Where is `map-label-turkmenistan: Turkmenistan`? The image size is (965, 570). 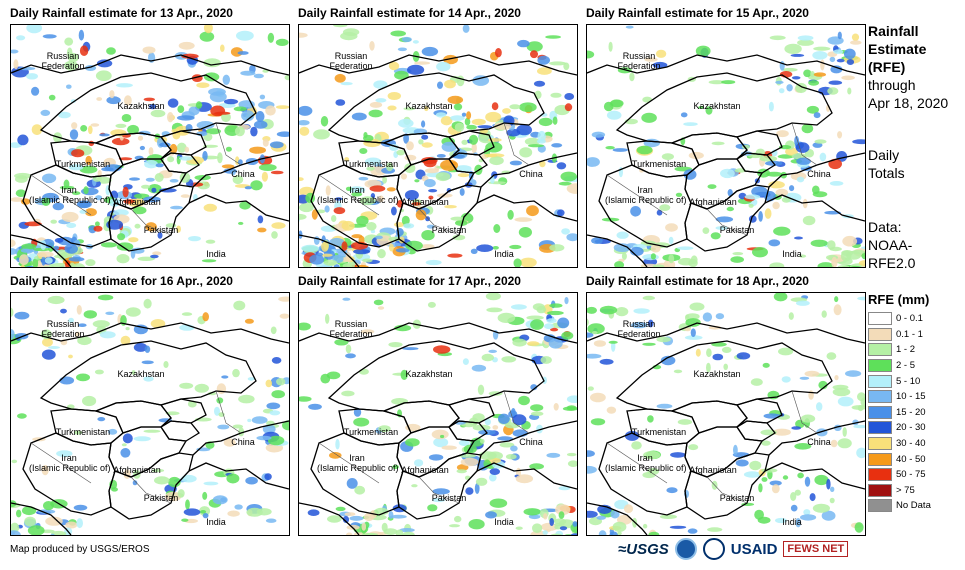 map-label-turkmenistan: Turkmenistan is located at coordinates (83, 432).